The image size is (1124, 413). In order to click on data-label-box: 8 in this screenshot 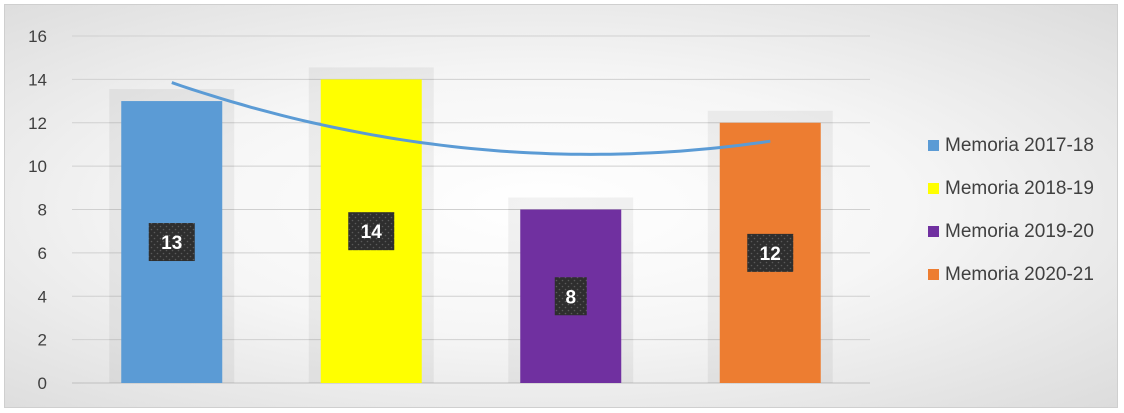, I will do `click(570, 296)`.